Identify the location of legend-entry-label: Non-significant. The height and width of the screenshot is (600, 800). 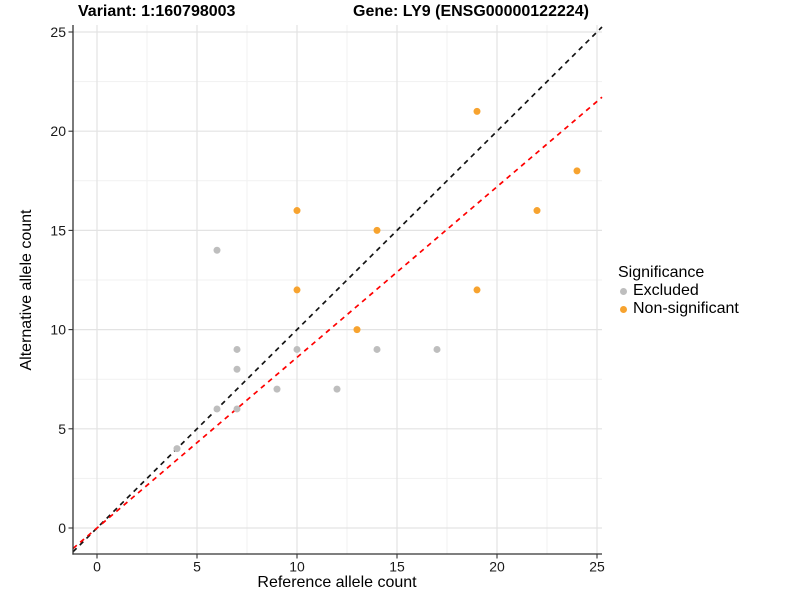
(686, 308).